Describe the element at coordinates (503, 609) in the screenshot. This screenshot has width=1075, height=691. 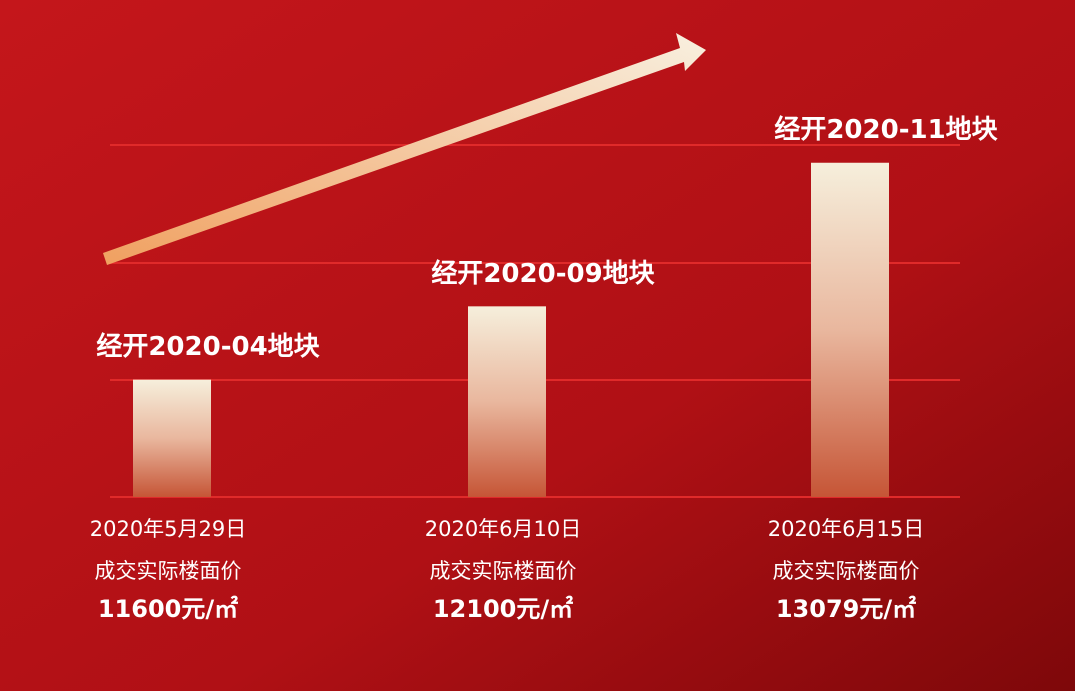
I see `value-label: 12100元/㎡` at that location.